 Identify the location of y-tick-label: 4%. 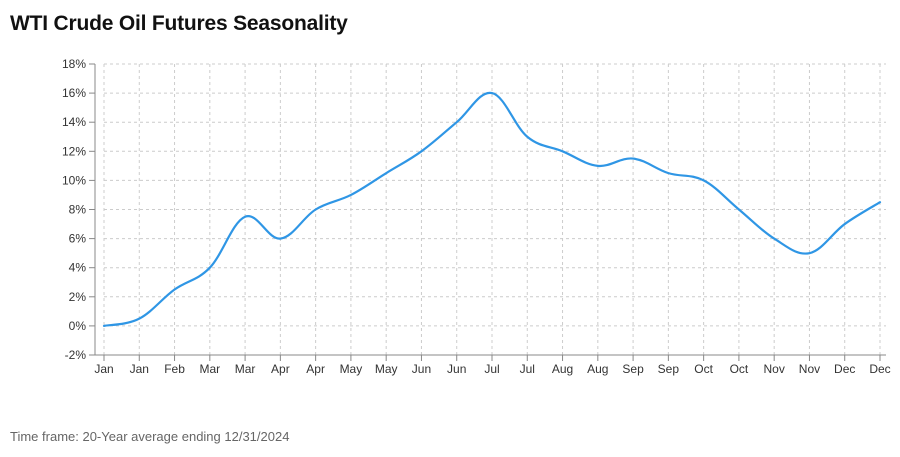
(78, 268).